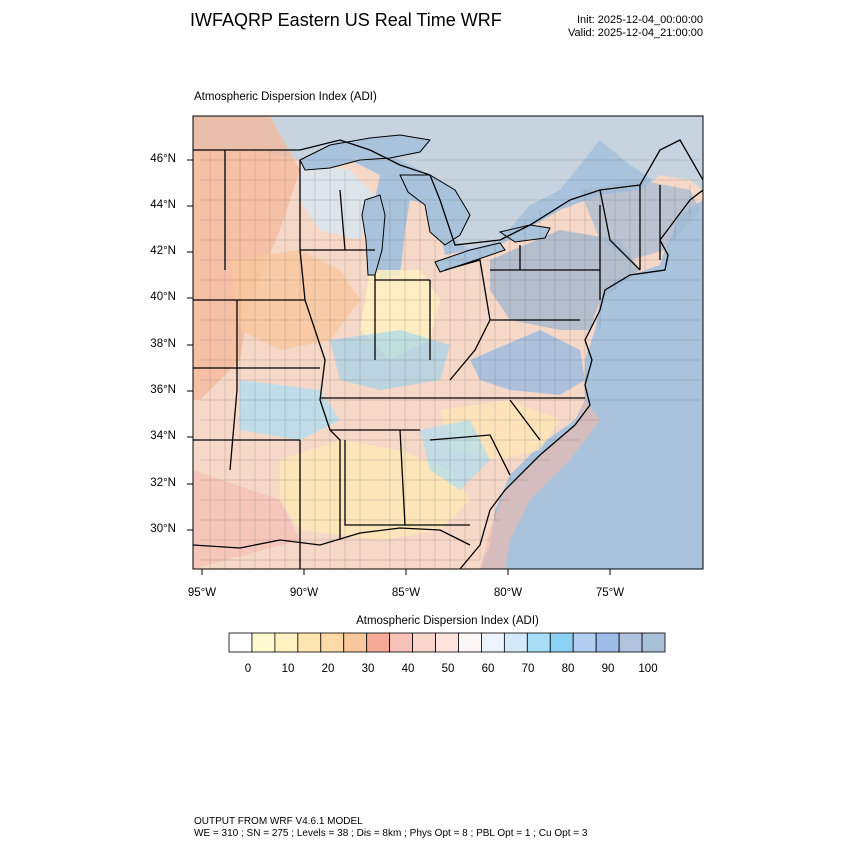 This screenshot has height=850, width=850. I want to click on colorbar, so click(447, 642).